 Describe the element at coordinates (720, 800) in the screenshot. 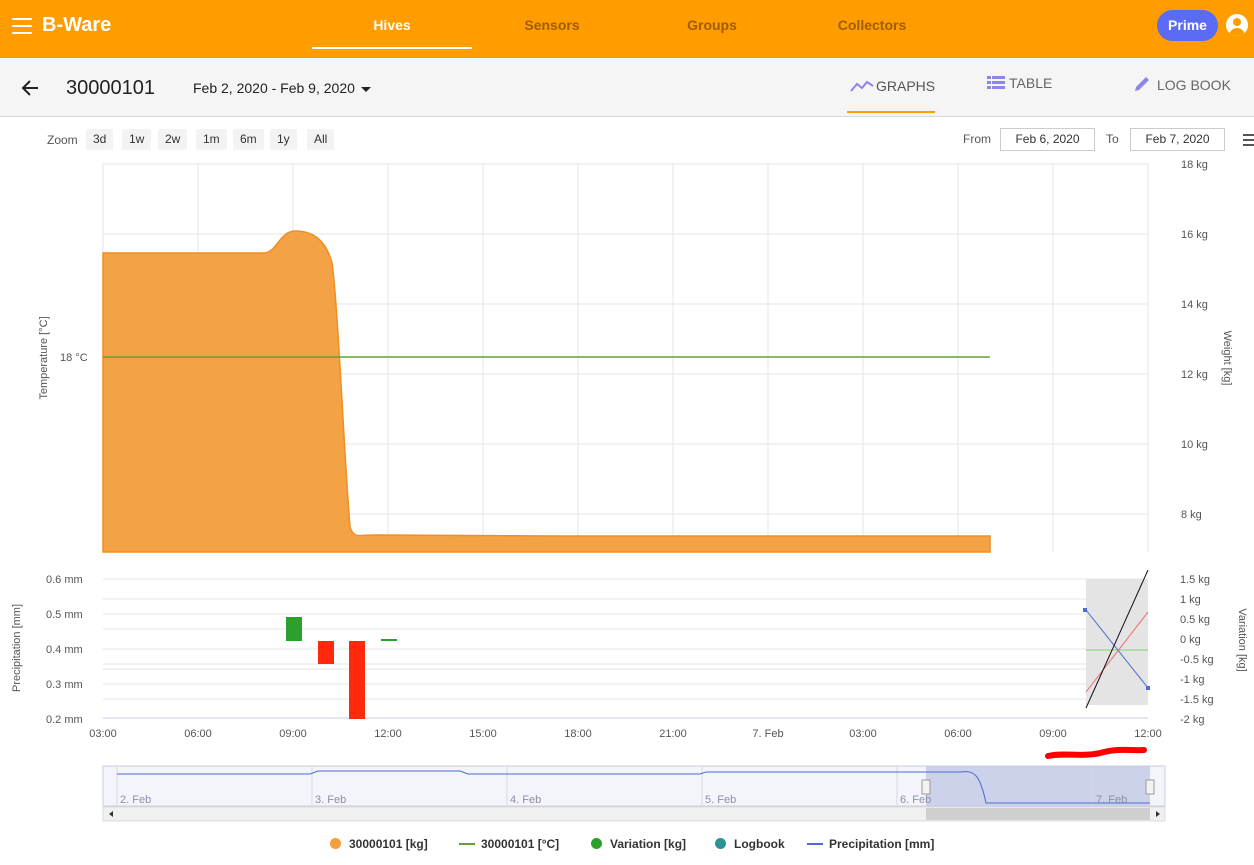

I see `navigator-date-label: 5. Feb` at that location.